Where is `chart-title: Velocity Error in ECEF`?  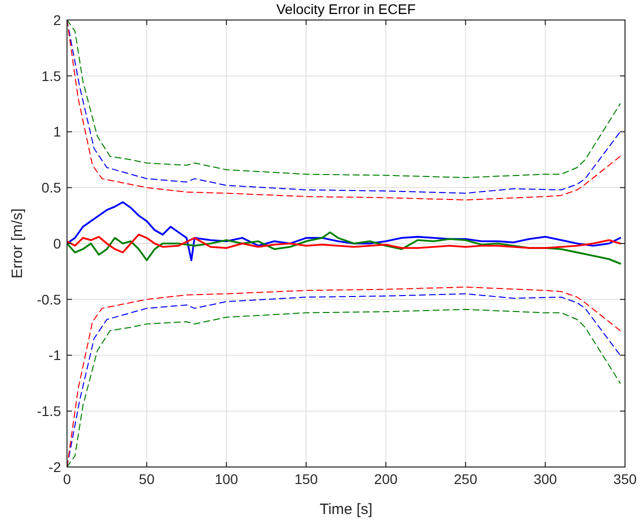 chart-title: Velocity Error in ECEF is located at coordinates (346, 9).